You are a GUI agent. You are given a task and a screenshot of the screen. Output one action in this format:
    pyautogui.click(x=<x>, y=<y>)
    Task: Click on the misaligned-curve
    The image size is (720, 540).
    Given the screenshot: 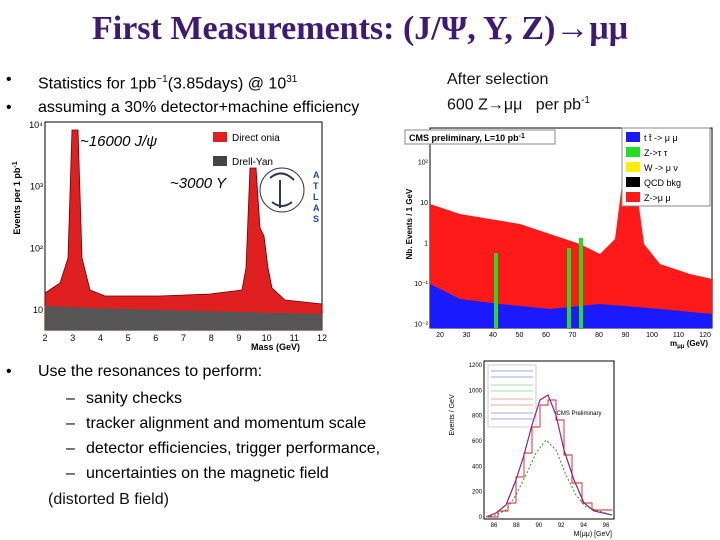 What is the action you would take?
    pyautogui.click(x=549, y=478)
    